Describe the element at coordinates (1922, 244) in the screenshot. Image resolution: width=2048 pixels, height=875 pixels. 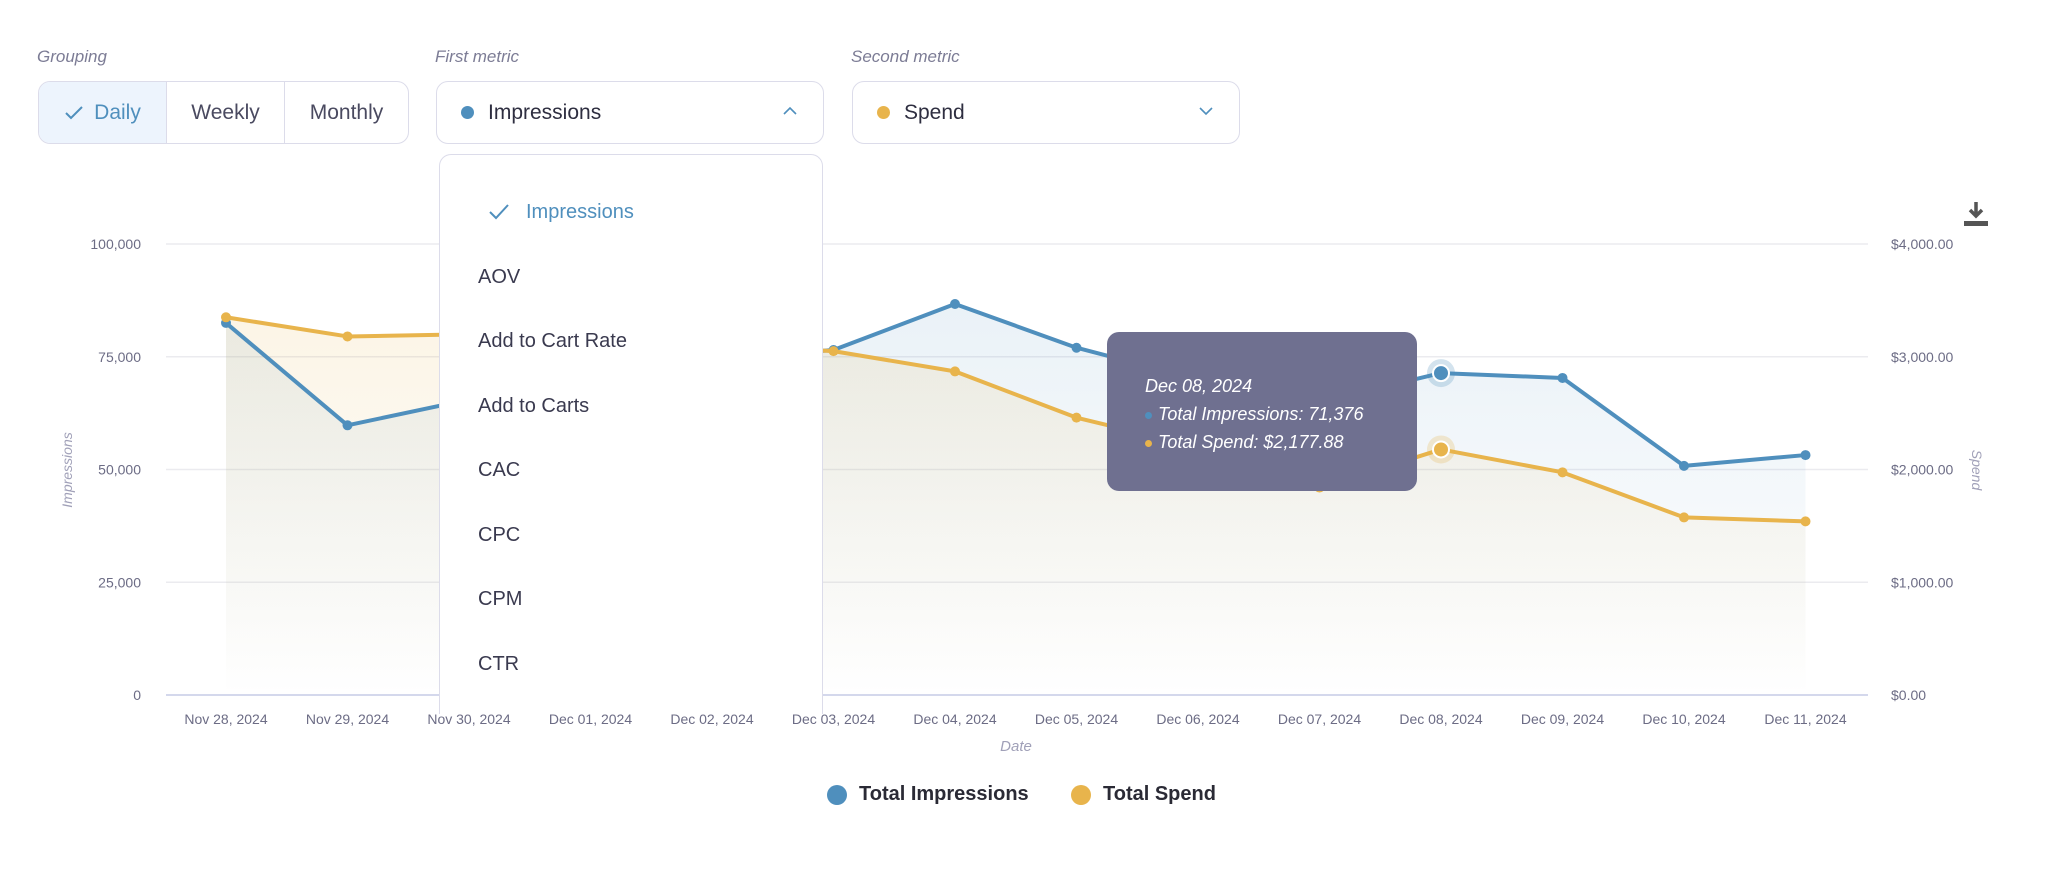
I see `y-tick-right: $4,000.00` at that location.